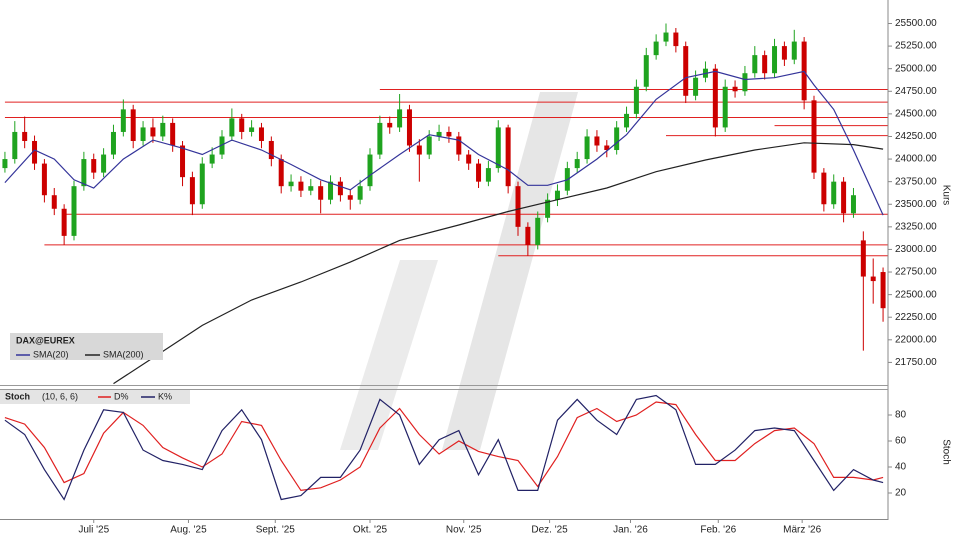 The image size is (960, 540). Describe the element at coordinates (276, 530) in the screenshot. I see `x-tick-label: Sept. '25` at that location.